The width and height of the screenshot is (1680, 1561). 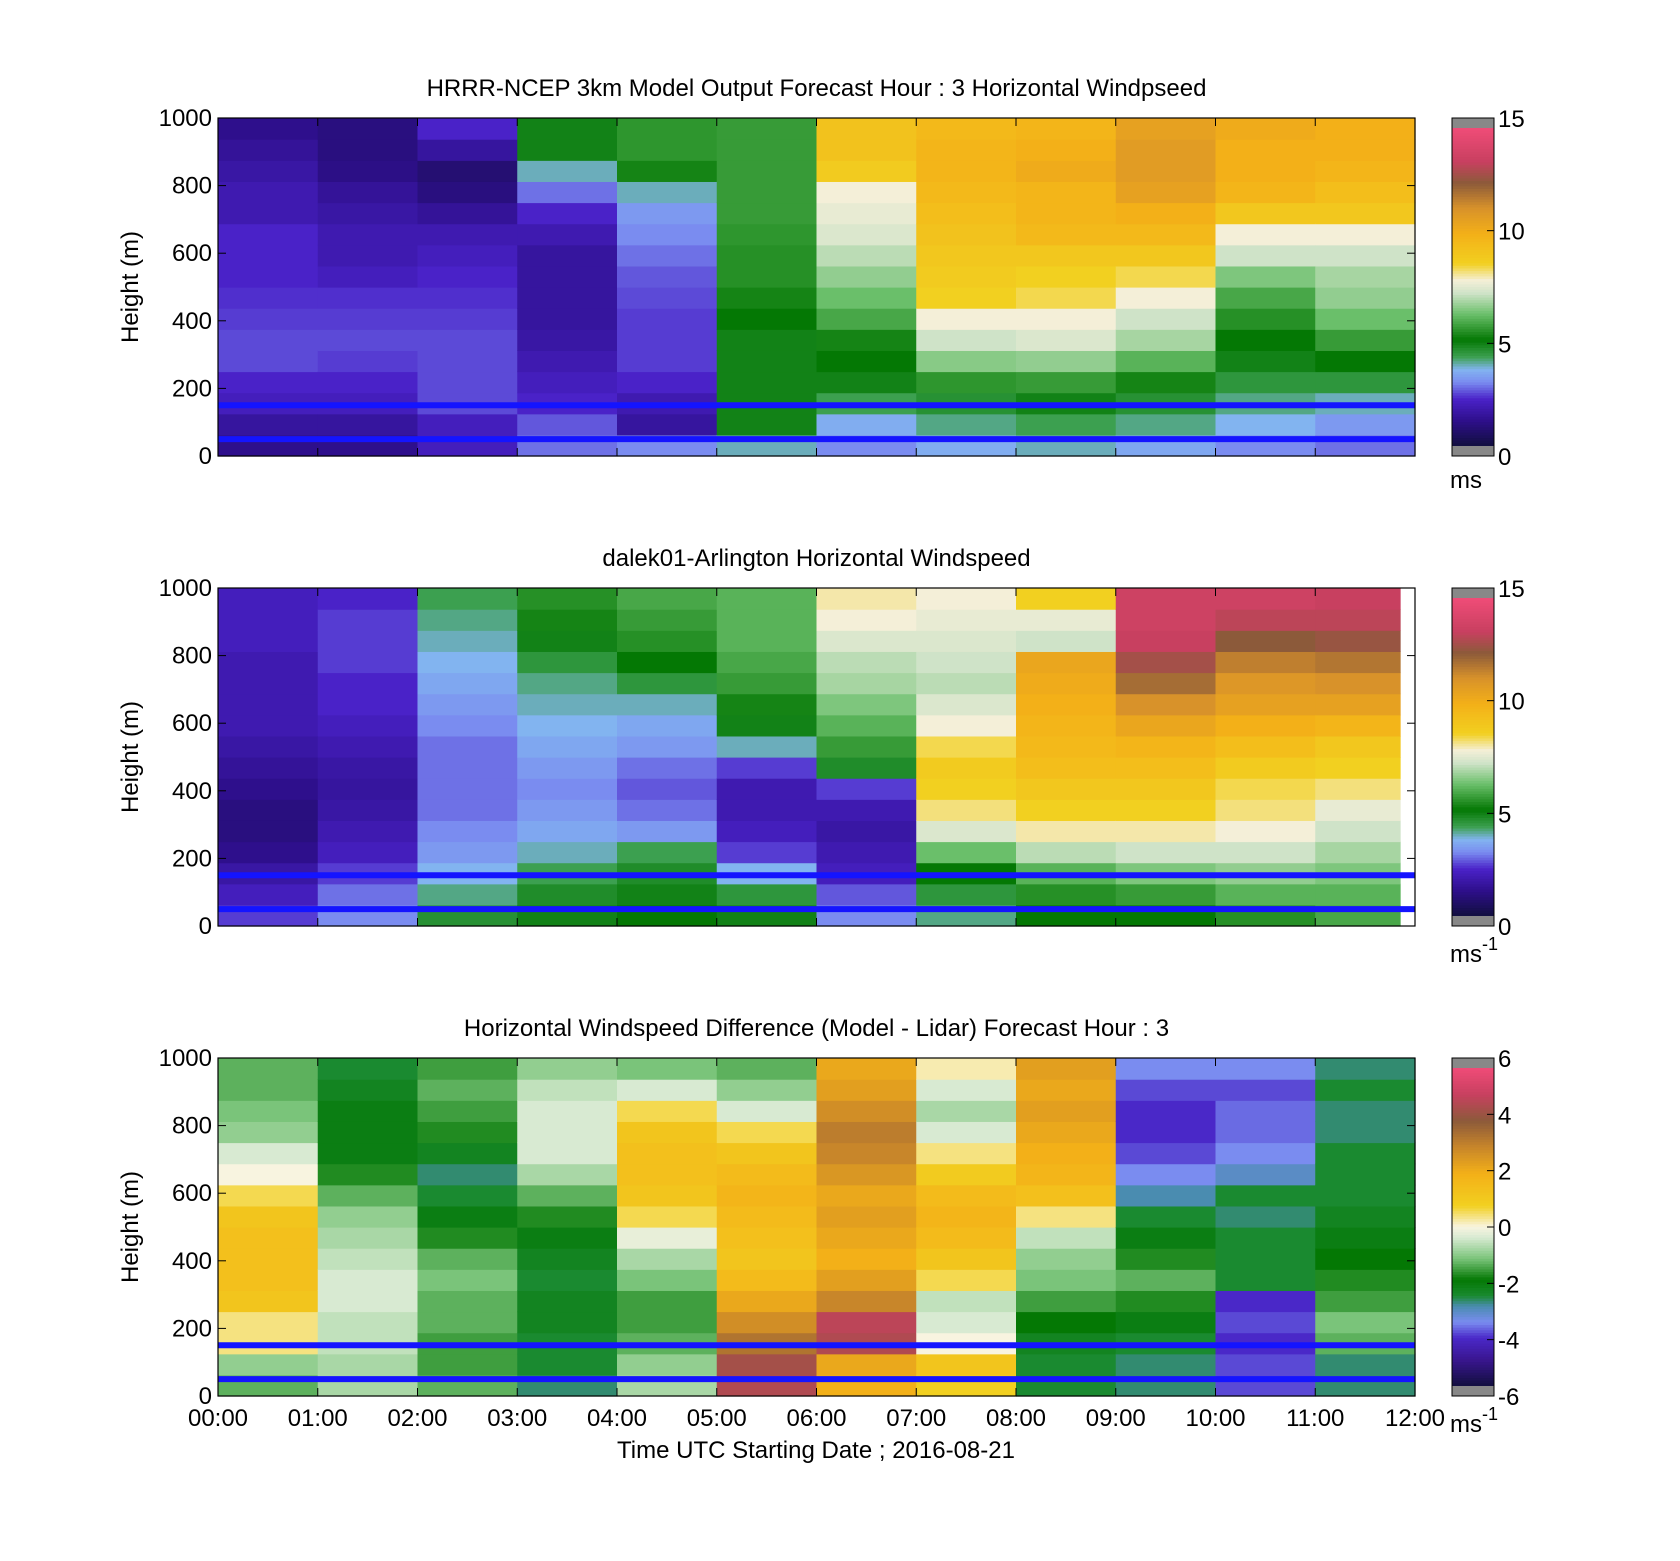 What do you see at coordinates (1487, 772) in the screenshot?
I see `colorbar: 0 5 10 15 ms-1` at bounding box center [1487, 772].